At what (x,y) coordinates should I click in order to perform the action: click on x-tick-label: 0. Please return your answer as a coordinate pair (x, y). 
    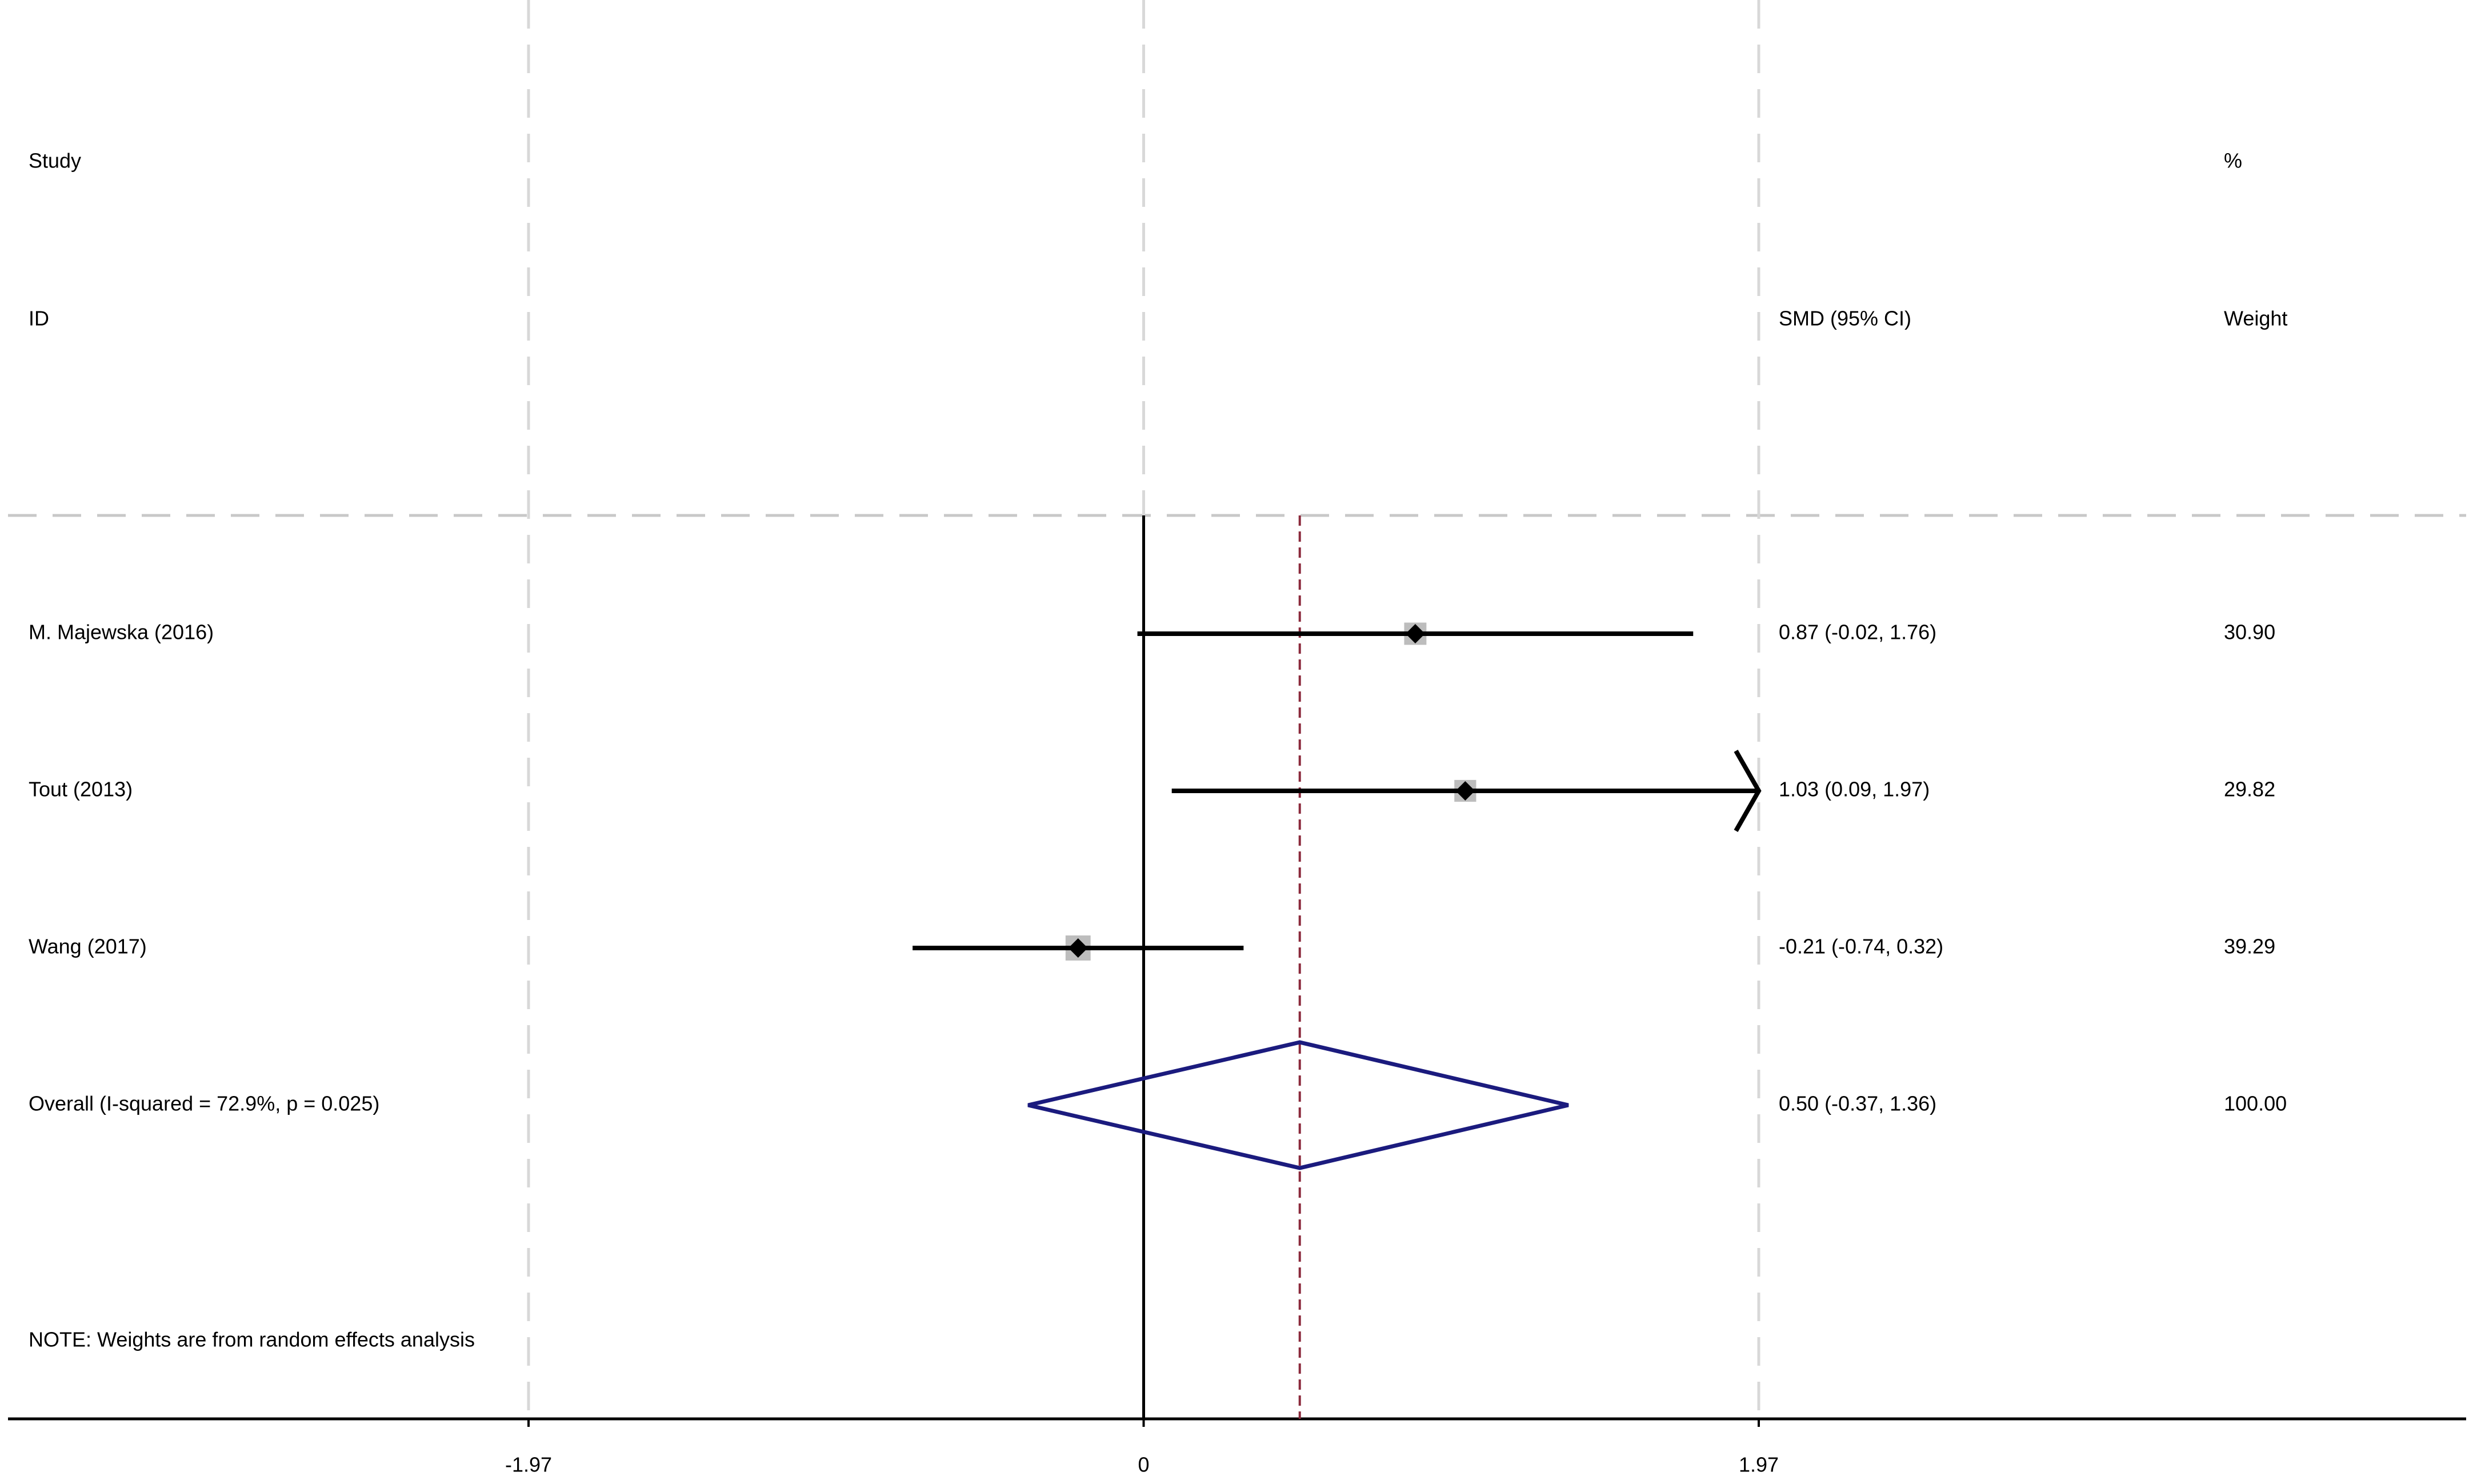
    Looking at the image, I should click on (1143, 1465).